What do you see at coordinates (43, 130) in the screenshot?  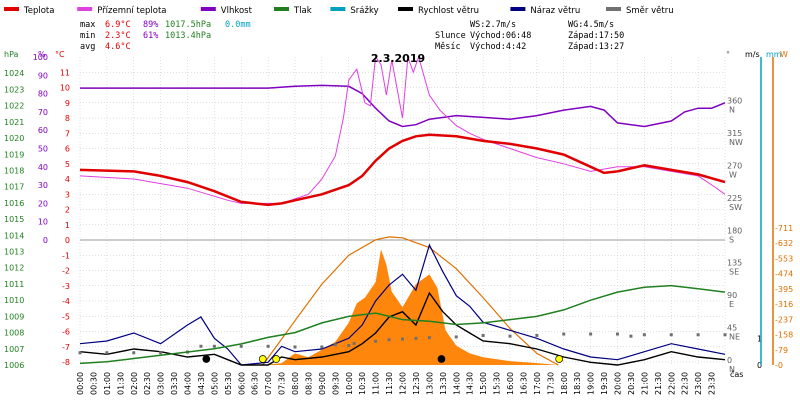 I see `humidity-tick: 60` at bounding box center [43, 130].